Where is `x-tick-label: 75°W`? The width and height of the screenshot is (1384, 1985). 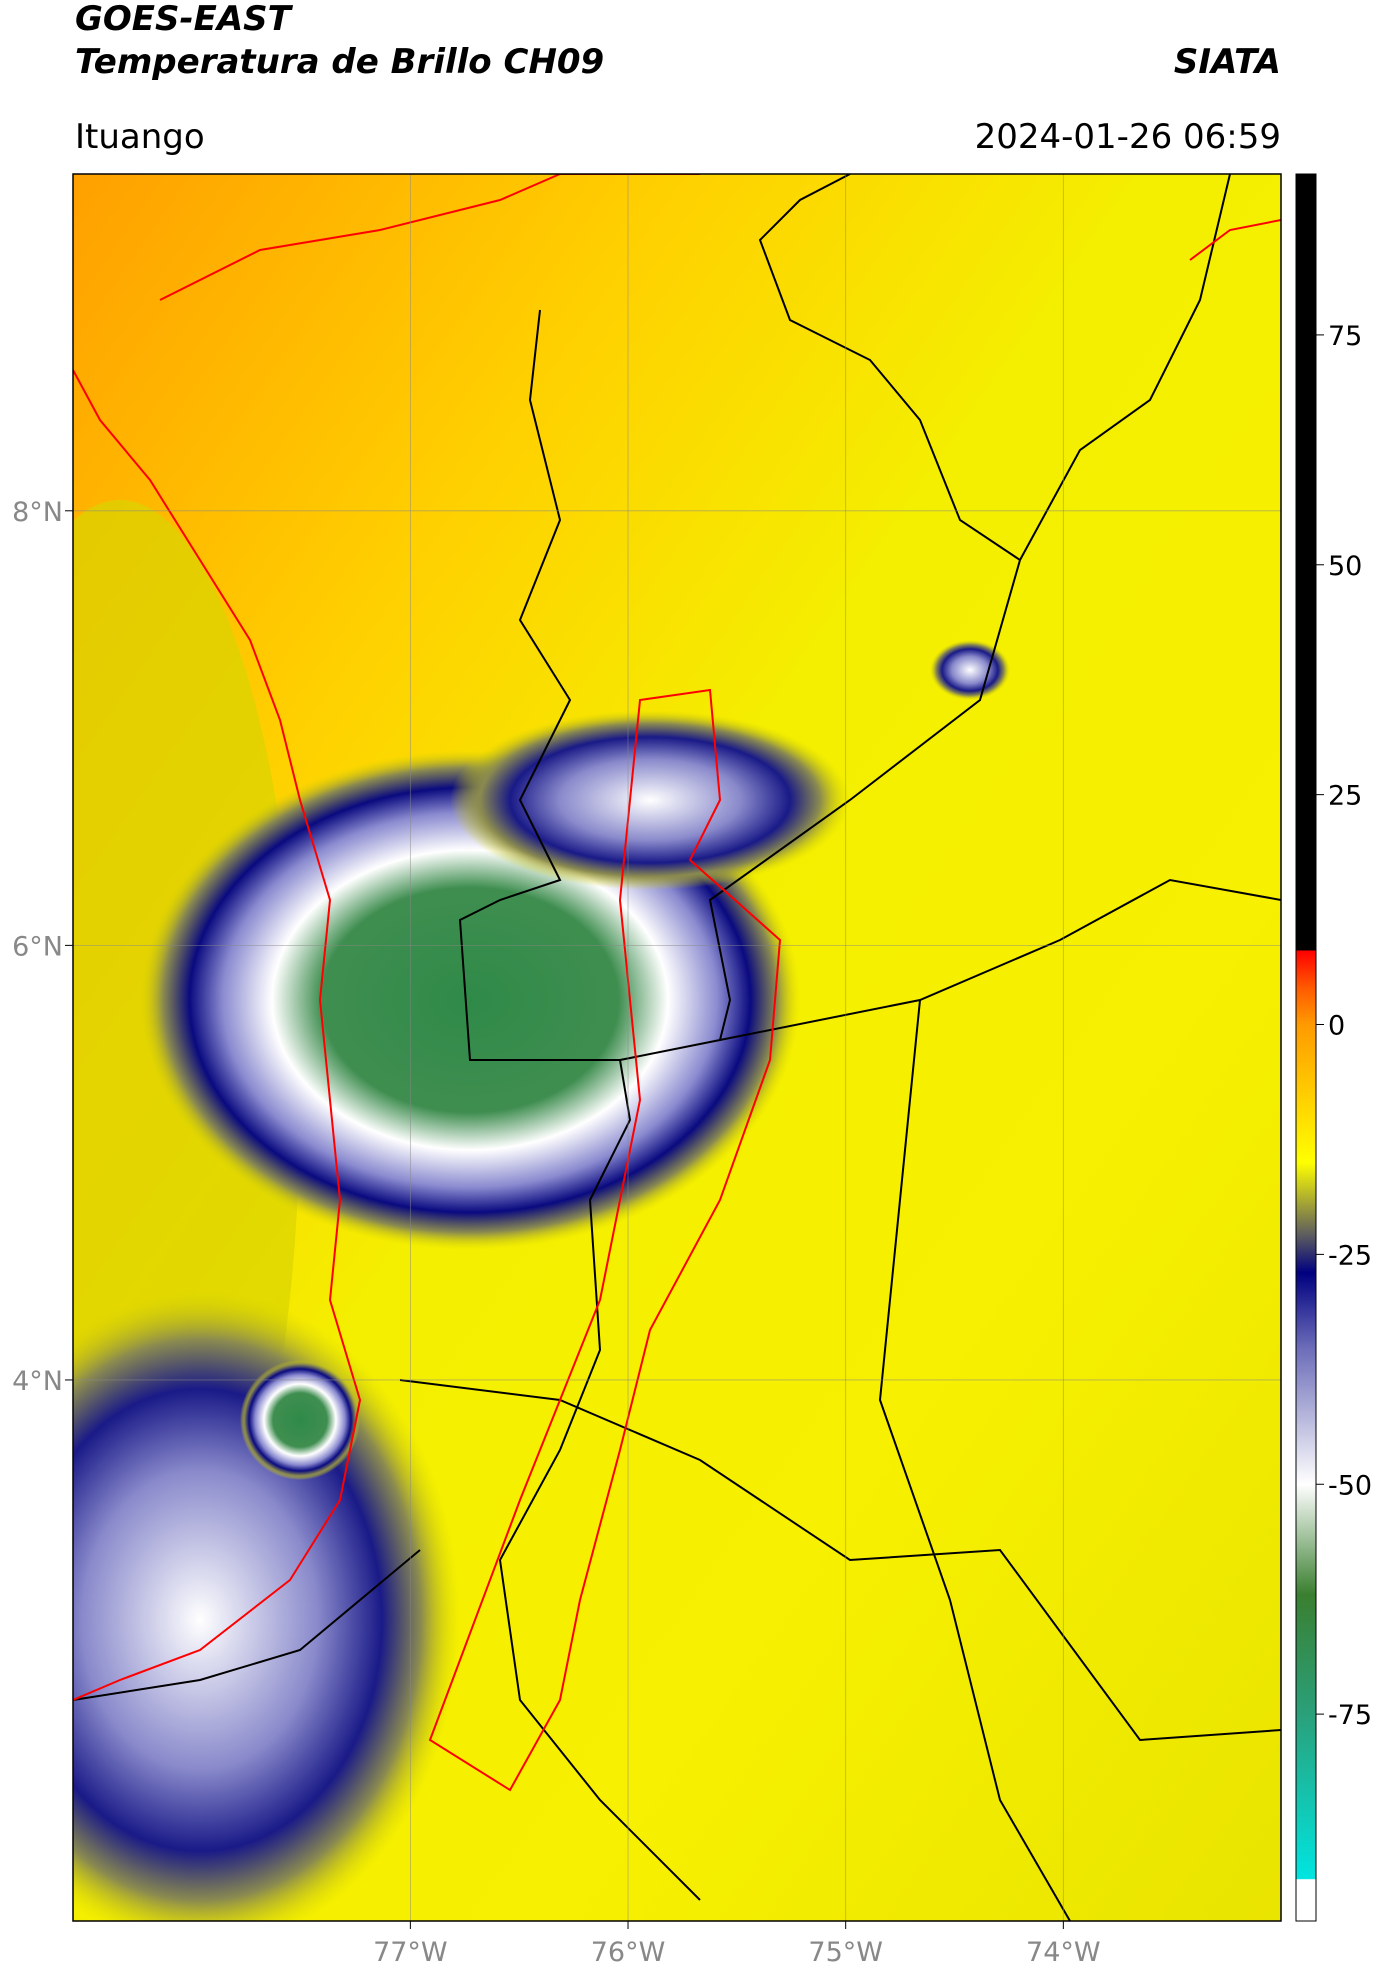 x-tick-label: 75°W is located at coordinates (845, 1952).